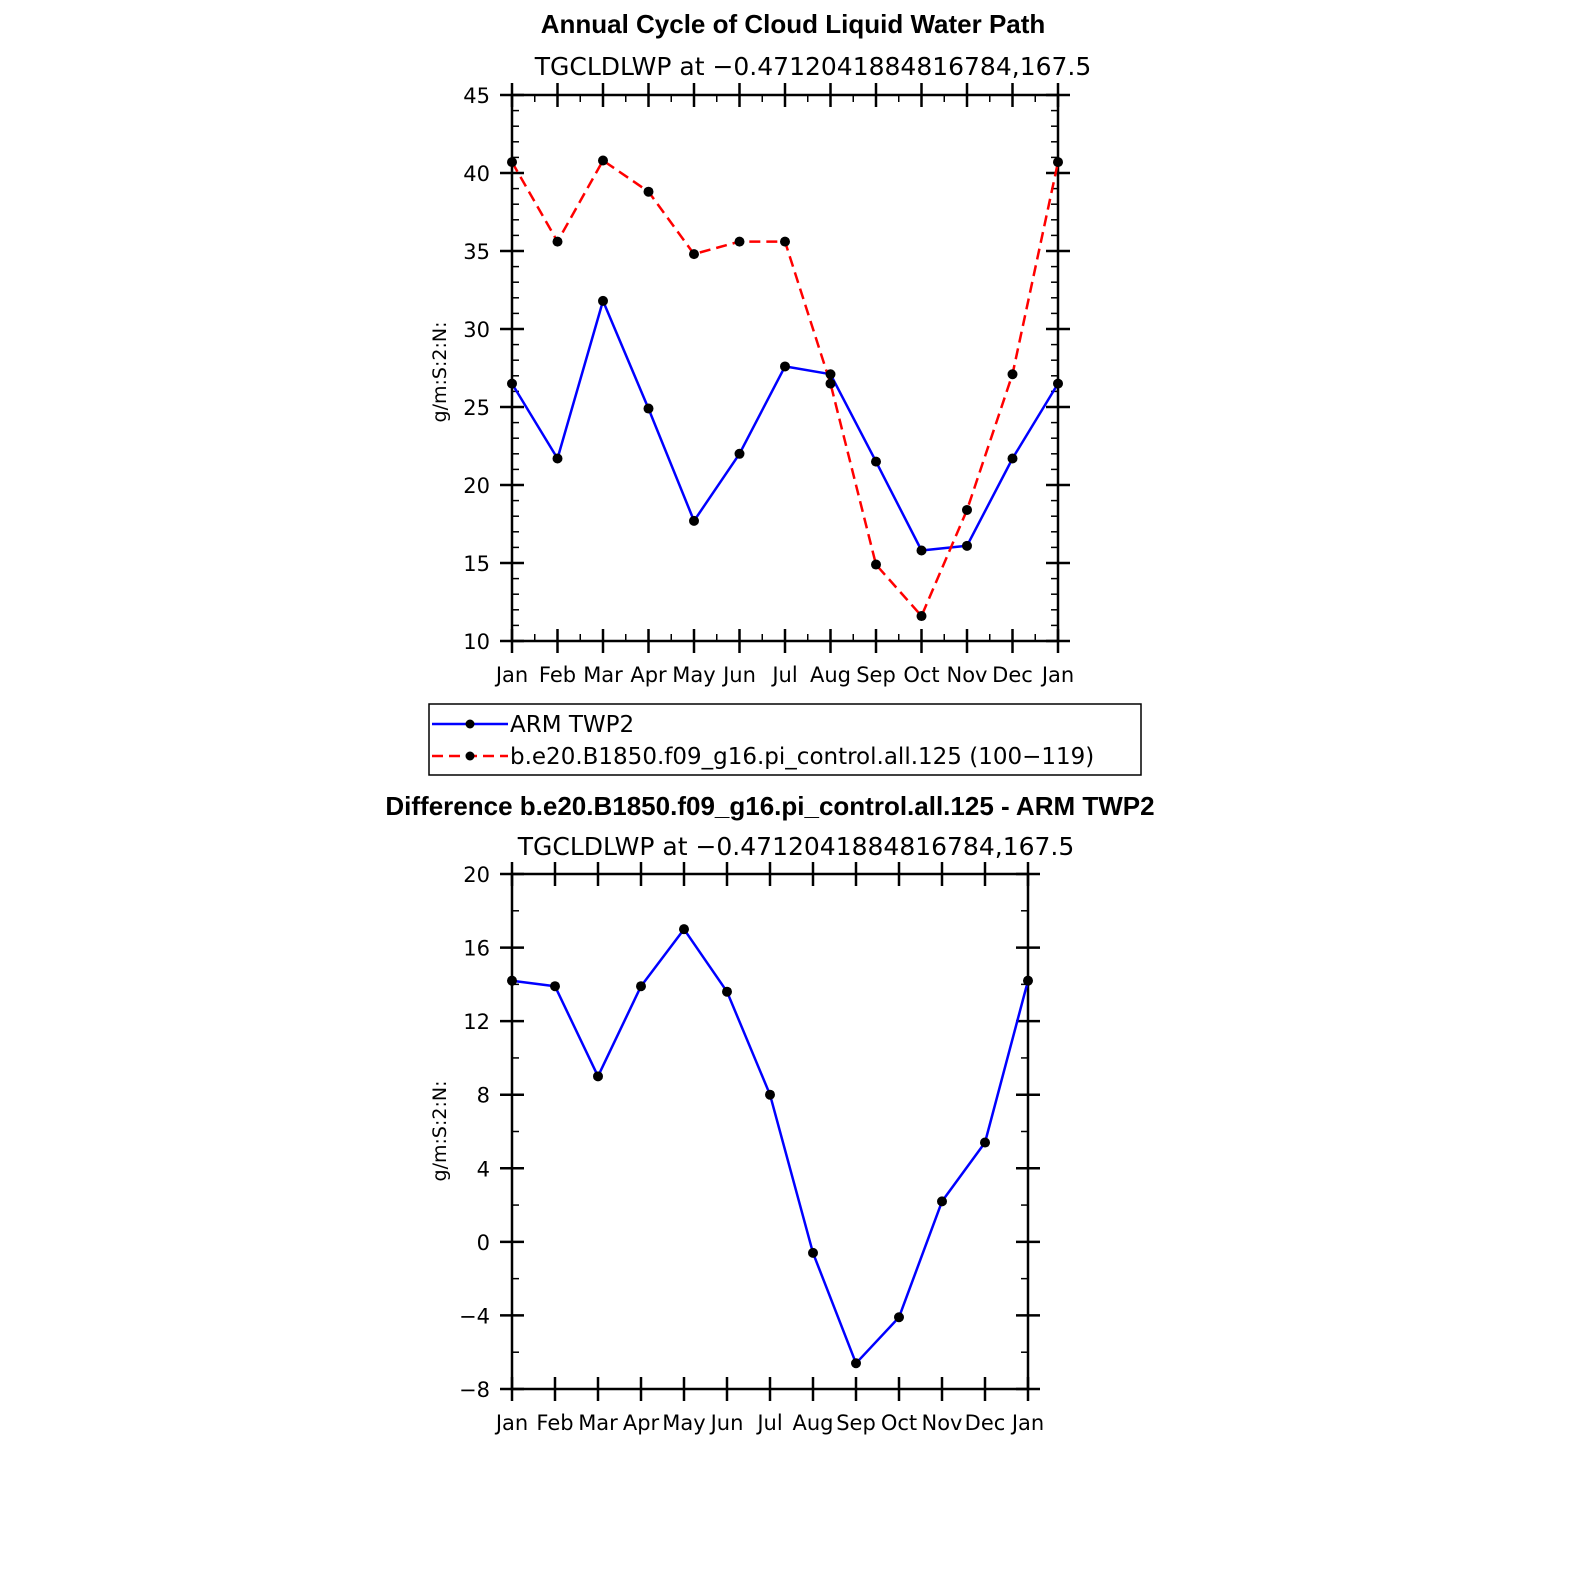 Image resolution: width=1574 pixels, height=1574 pixels. I want to click on y-tick-label: 30, so click(476, 330).